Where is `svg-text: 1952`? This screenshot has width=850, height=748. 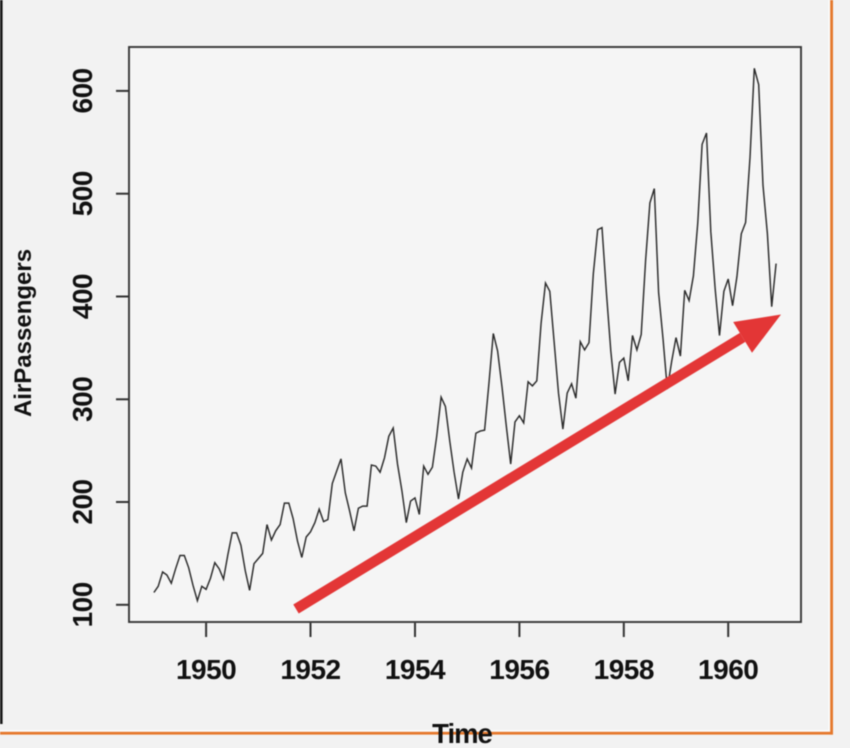
svg-text: 1952 is located at coordinates (310, 669).